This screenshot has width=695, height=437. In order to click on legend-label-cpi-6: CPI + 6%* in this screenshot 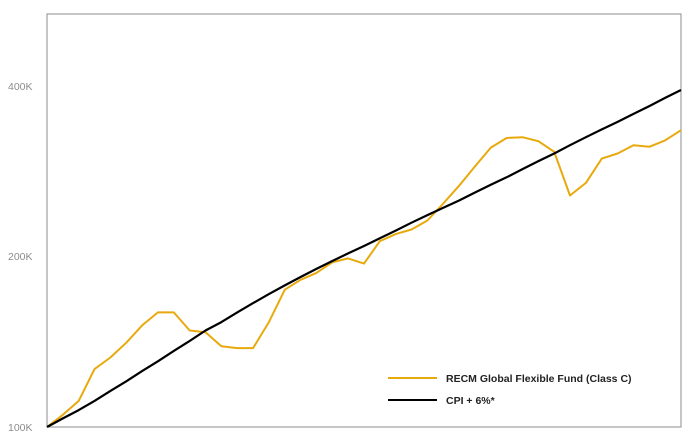, I will do `click(471, 401)`.